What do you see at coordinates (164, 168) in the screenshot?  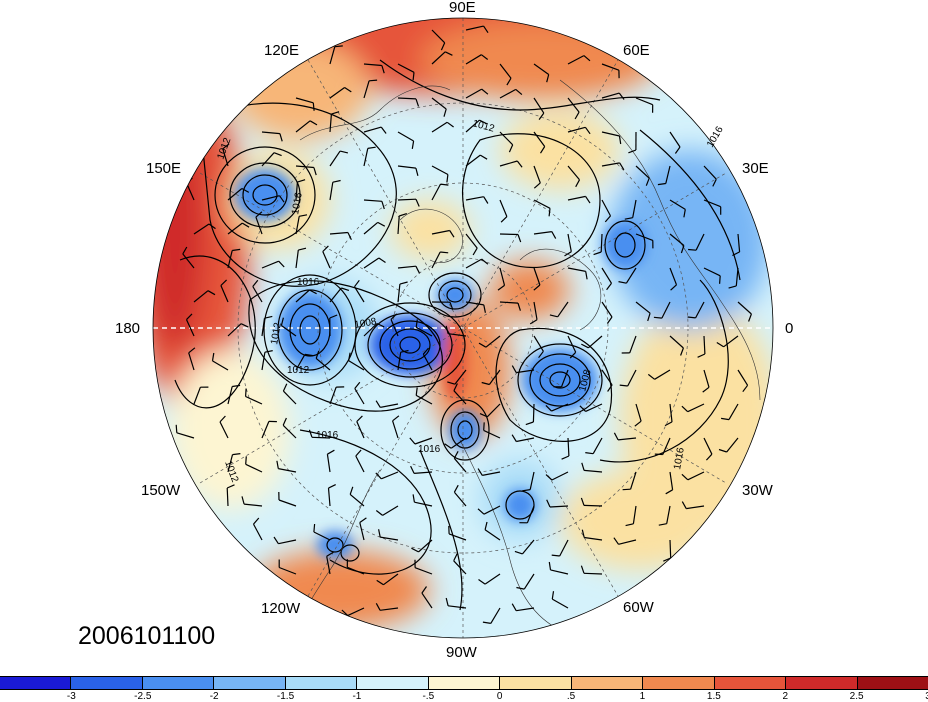 I see `lon-label-150e: 150E` at bounding box center [164, 168].